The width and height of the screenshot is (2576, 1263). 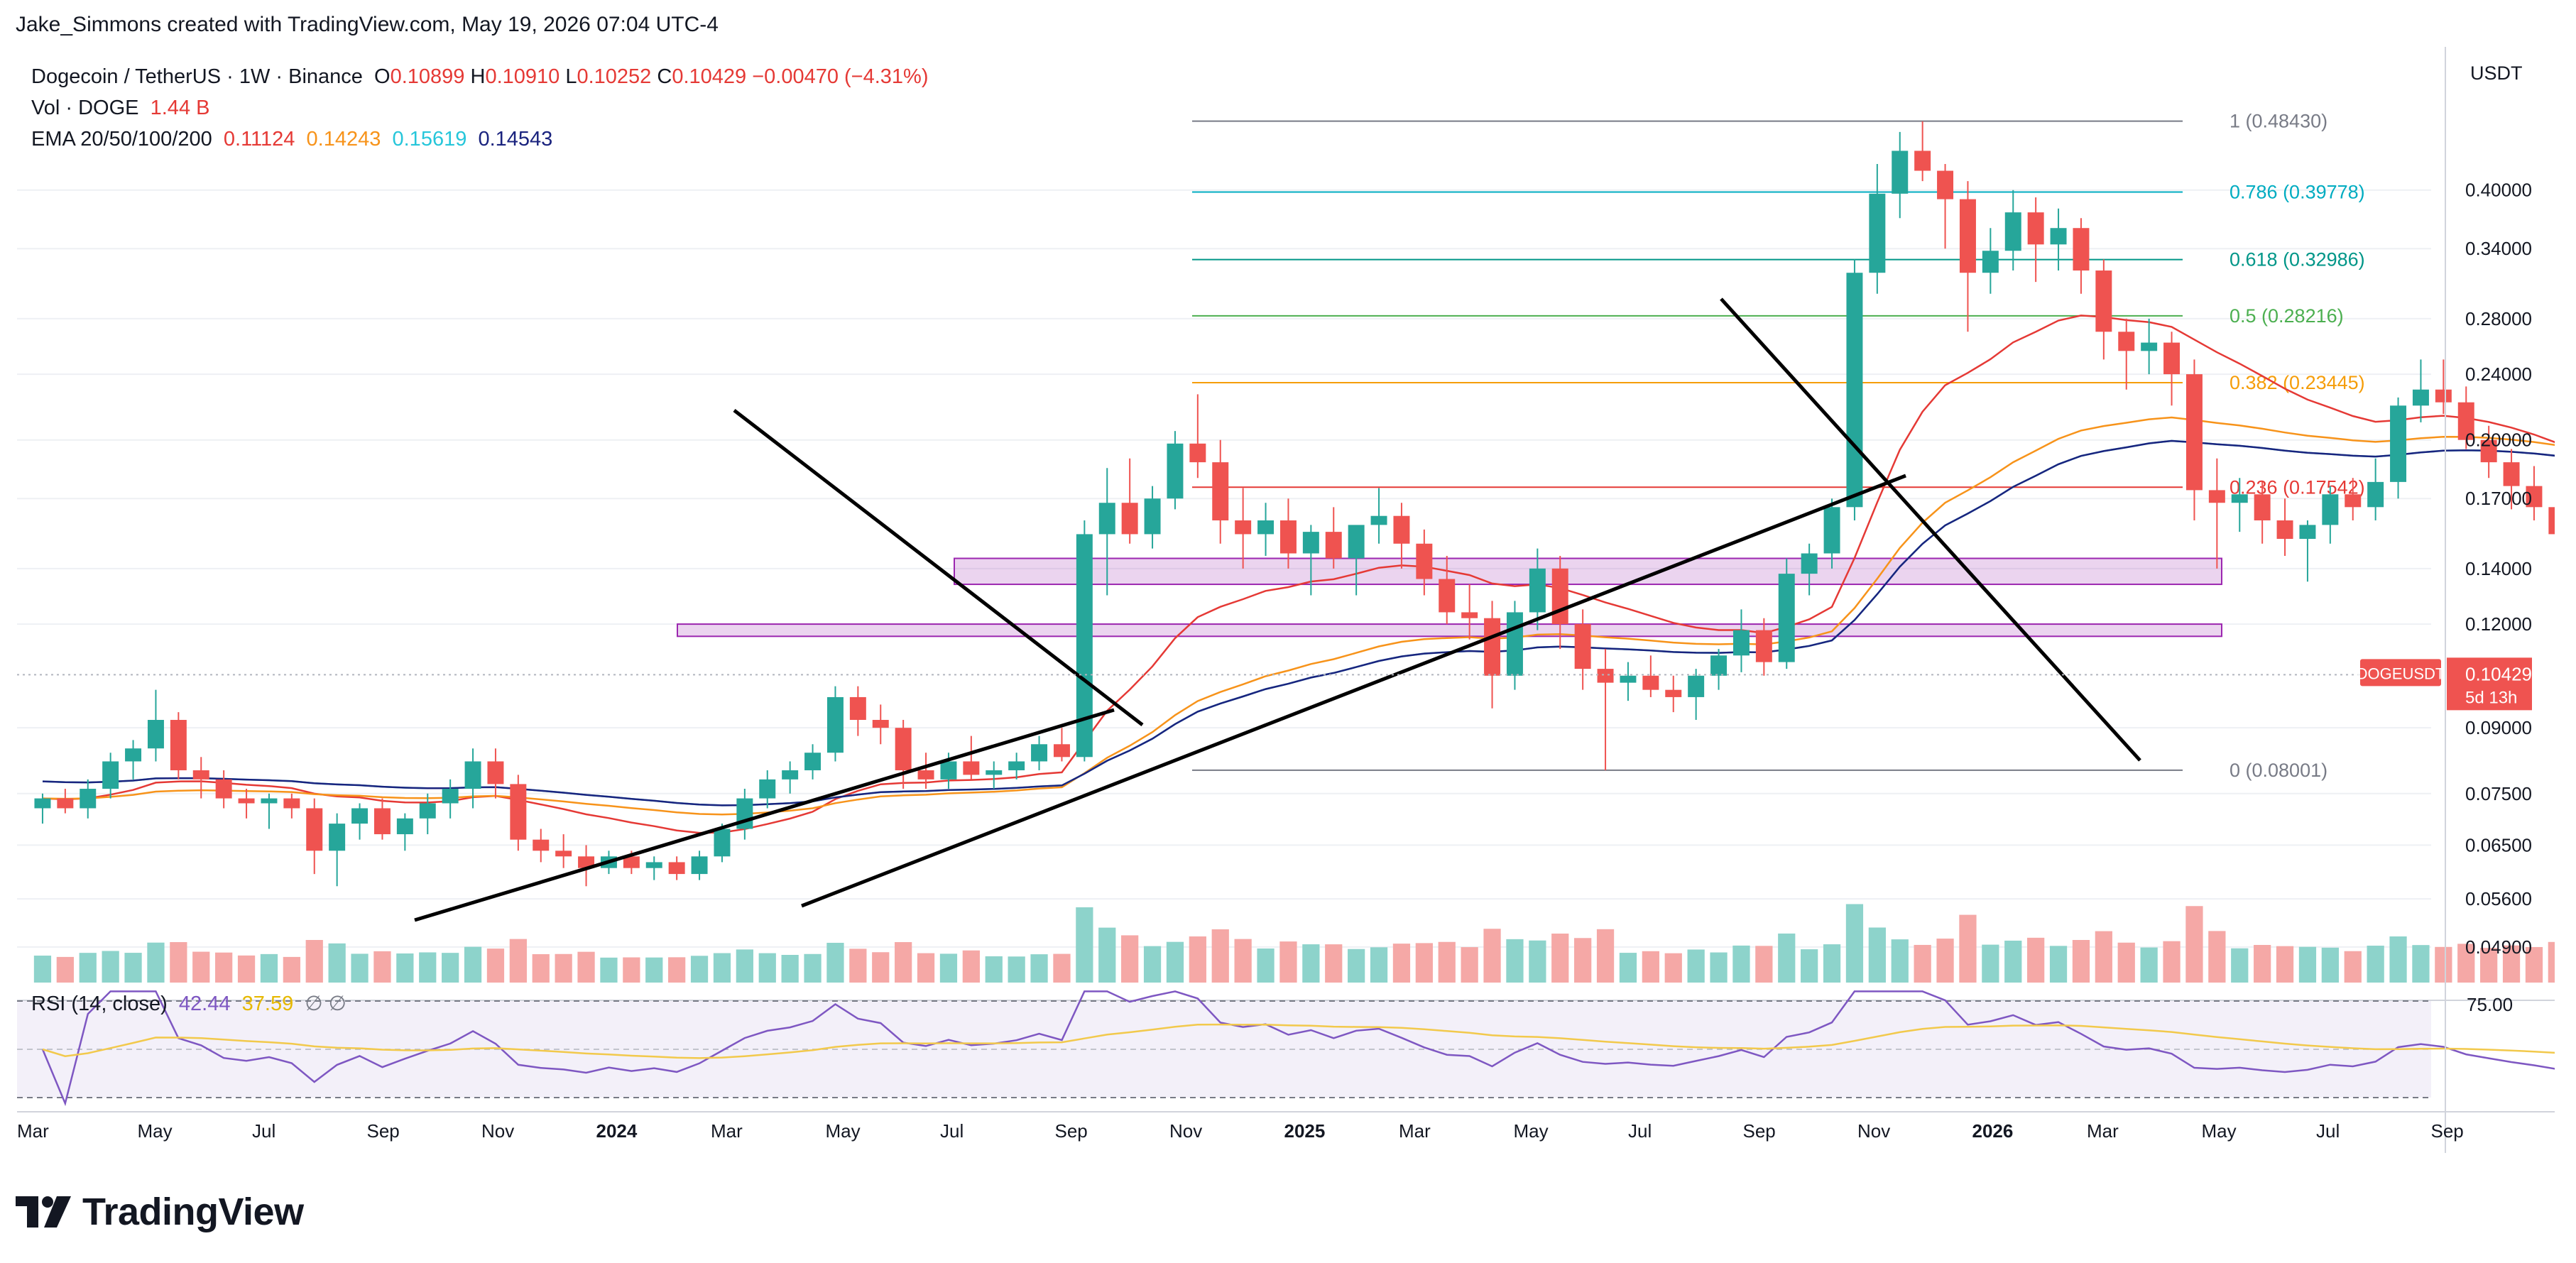 What do you see at coordinates (160, 1212) in the screenshot?
I see `tradingview-logo: TradingView` at bounding box center [160, 1212].